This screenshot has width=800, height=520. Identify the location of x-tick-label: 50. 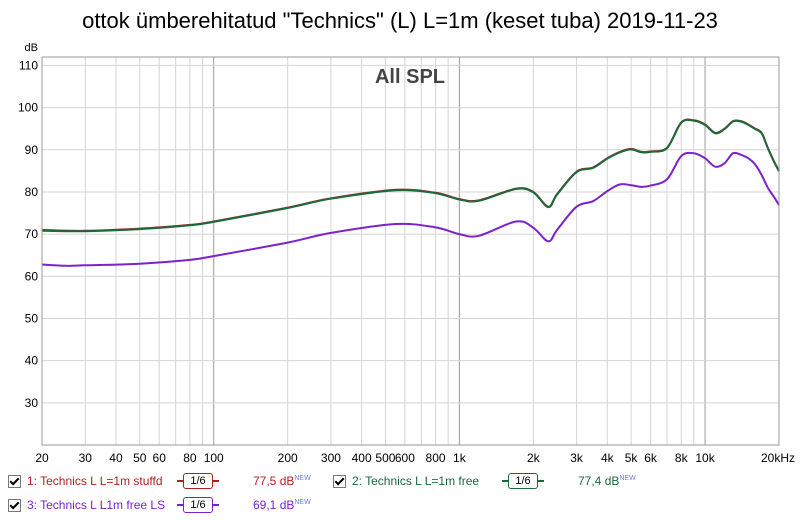
(140, 458).